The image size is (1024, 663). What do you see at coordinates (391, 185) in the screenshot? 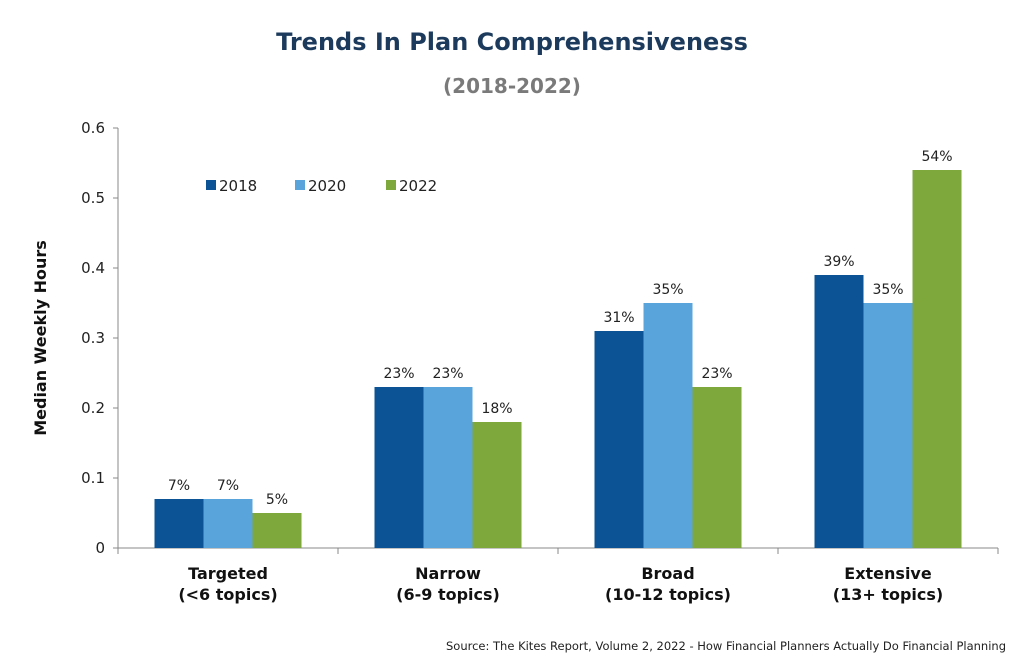
I see `legend-swatch-2022` at bounding box center [391, 185].